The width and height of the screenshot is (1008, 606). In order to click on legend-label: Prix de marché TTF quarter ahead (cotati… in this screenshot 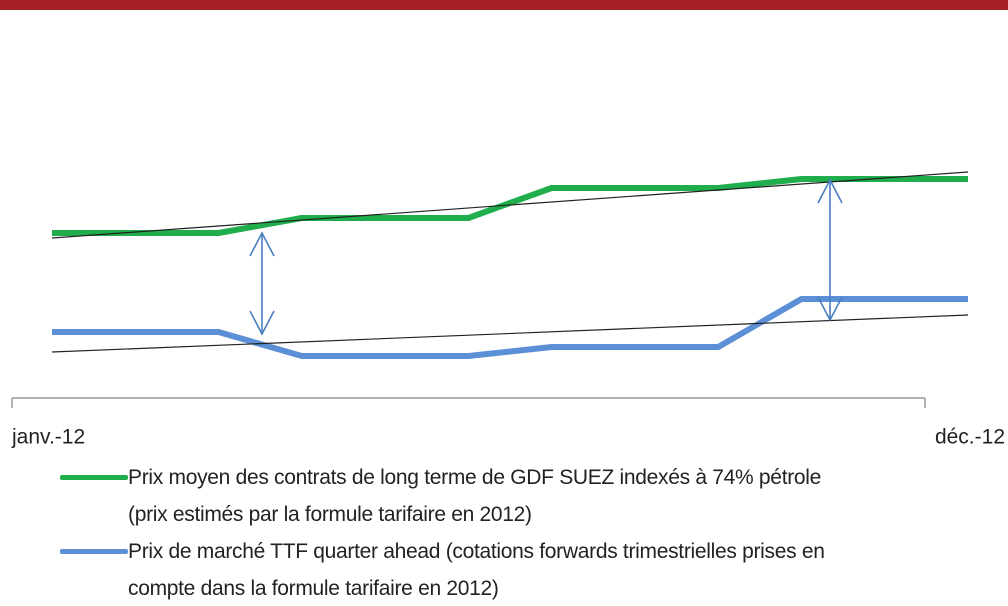, I will do `click(476, 570)`.